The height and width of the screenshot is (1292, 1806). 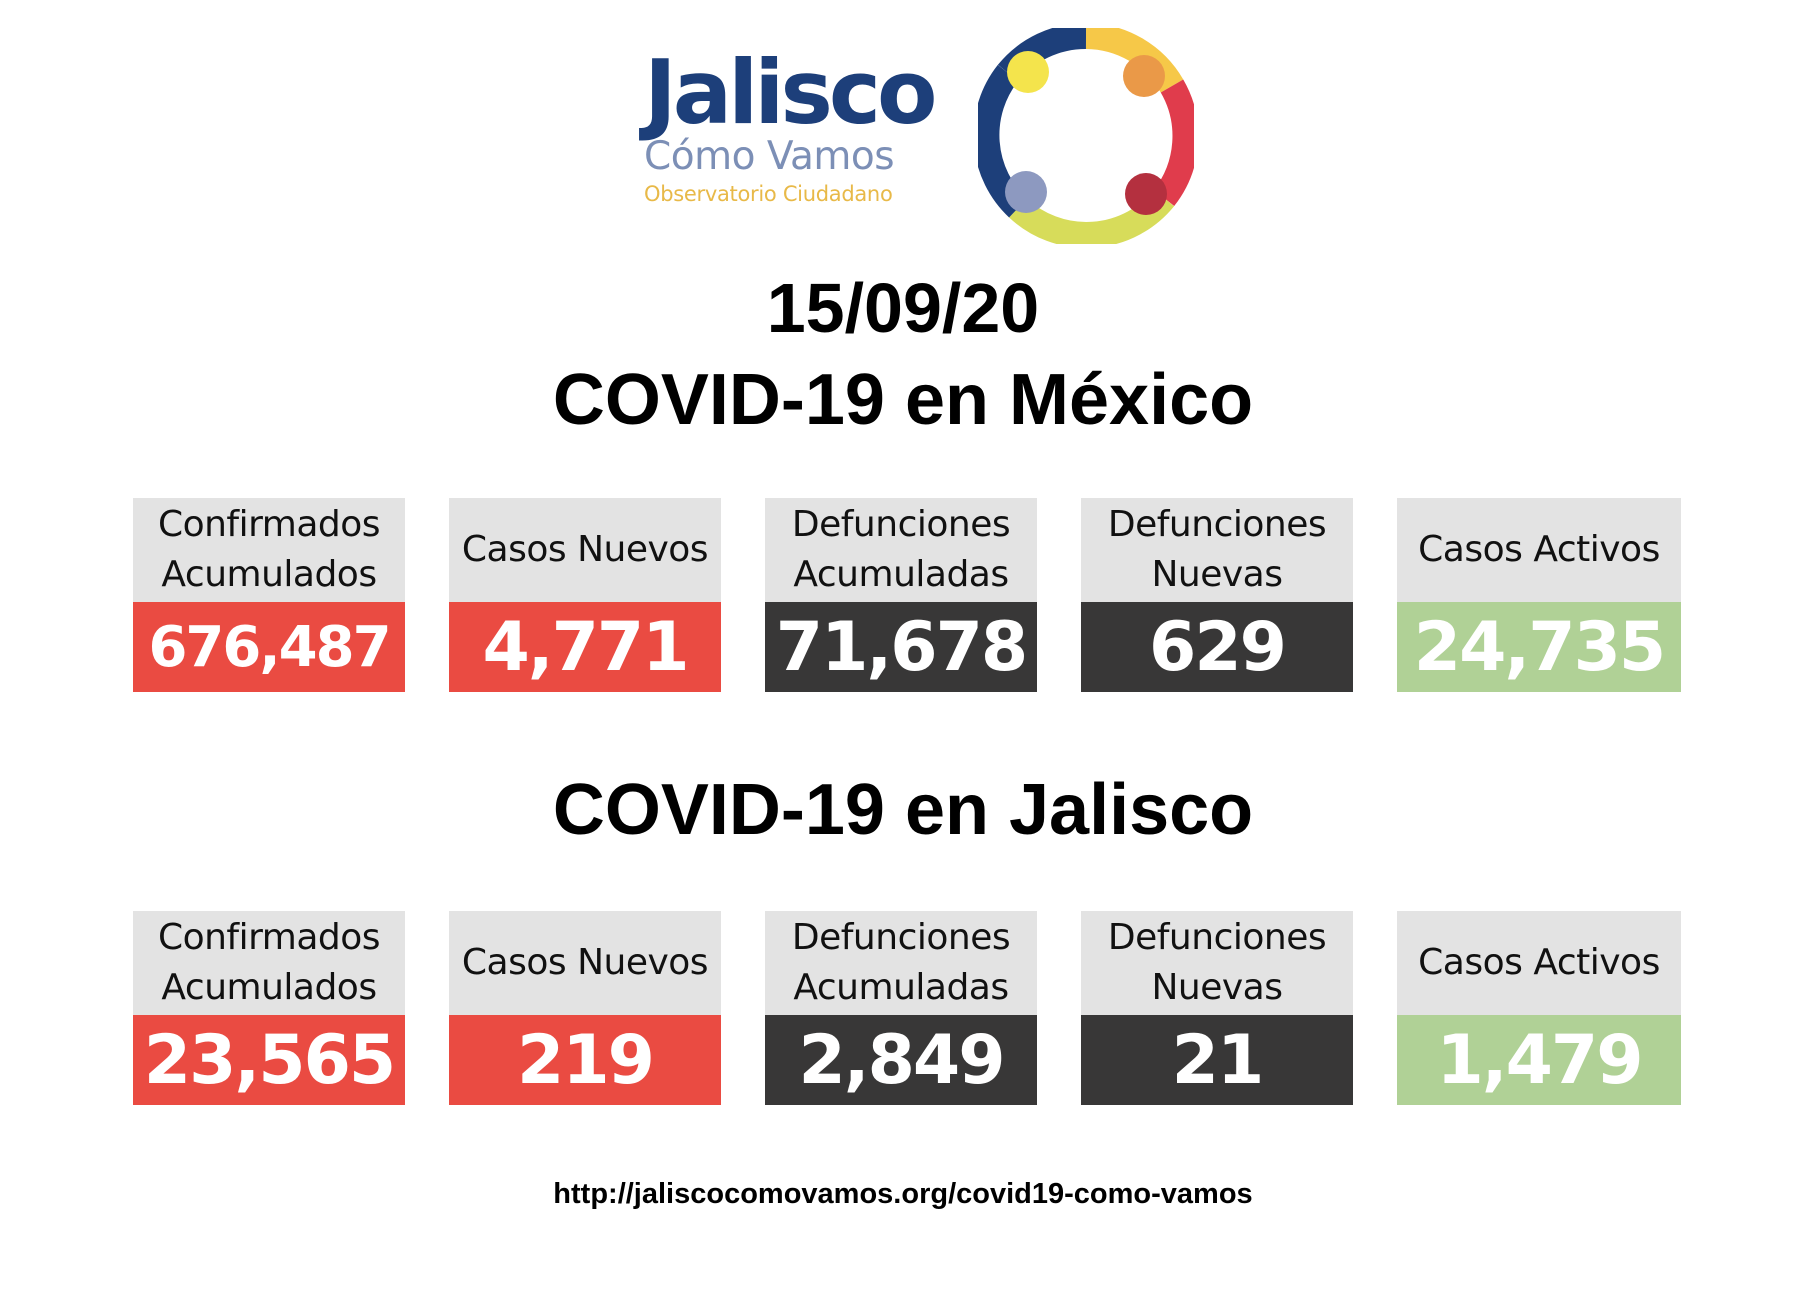 I want to click on card-confirmados-acumulados: Confirmados Acumulados 23,565, so click(x=269, y=1008).